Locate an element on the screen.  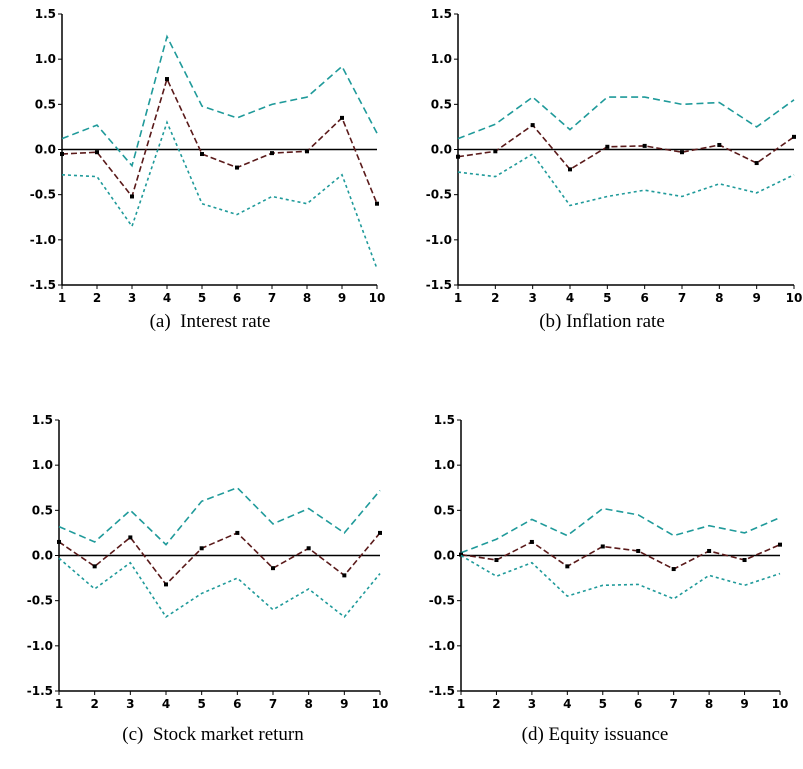
caption-equity-issuance: (d) Equity issuance is located at coordinates (595, 734).